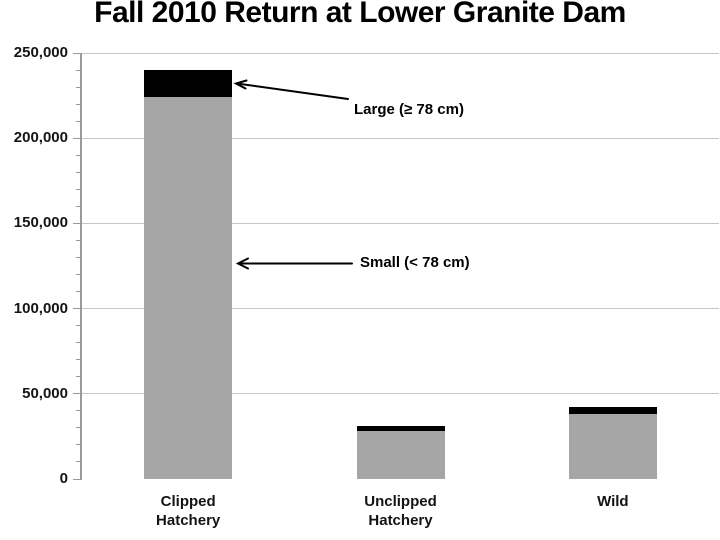  What do you see at coordinates (612, 410) in the screenshot?
I see `bar-wild-large-segment` at bounding box center [612, 410].